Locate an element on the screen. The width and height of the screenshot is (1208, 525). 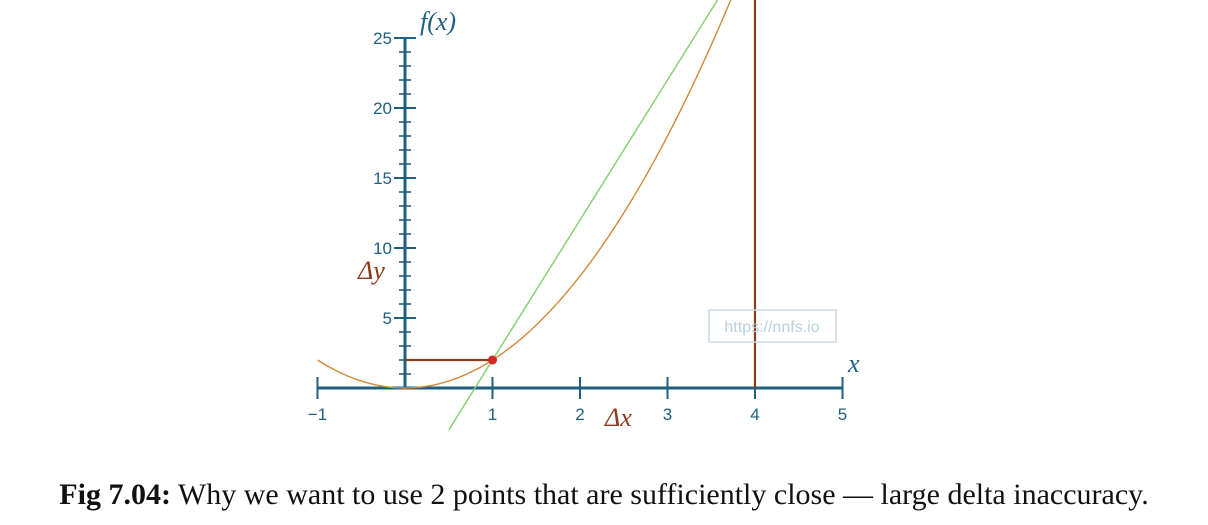
y-tick-label: 10 is located at coordinates (382, 248).